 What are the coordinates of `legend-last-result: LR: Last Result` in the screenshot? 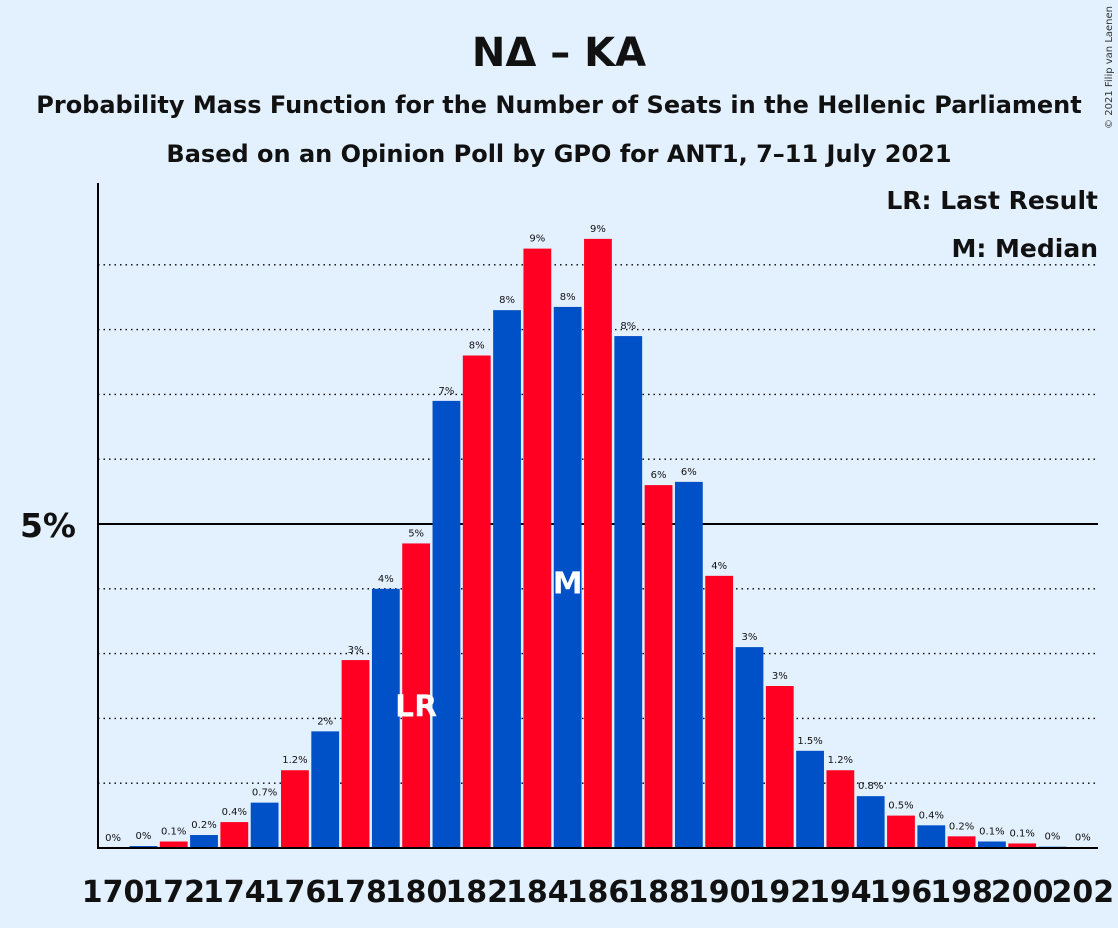 It's located at (992, 200).